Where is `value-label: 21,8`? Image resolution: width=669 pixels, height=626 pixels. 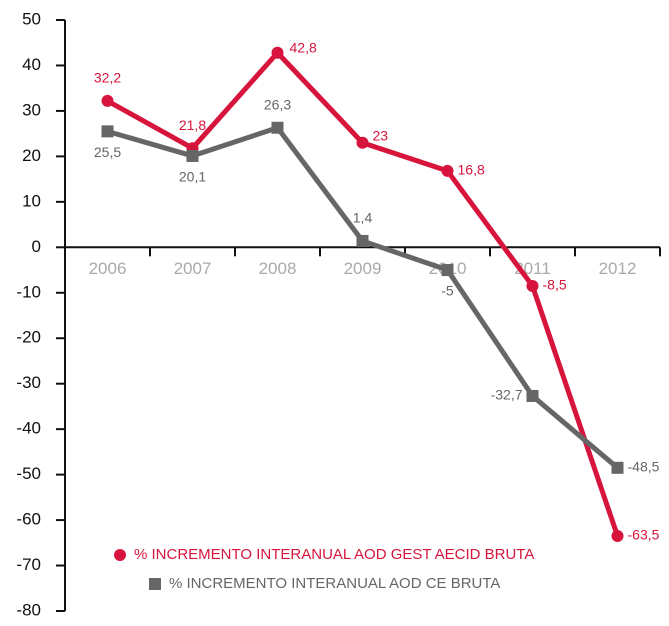
value-label: 21,8 is located at coordinates (192, 125).